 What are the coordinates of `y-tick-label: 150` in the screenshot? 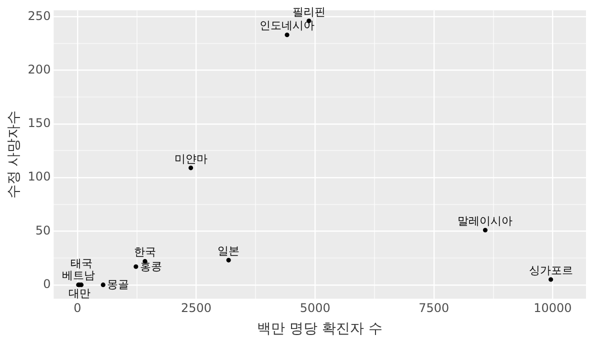 It's located at (39, 123).